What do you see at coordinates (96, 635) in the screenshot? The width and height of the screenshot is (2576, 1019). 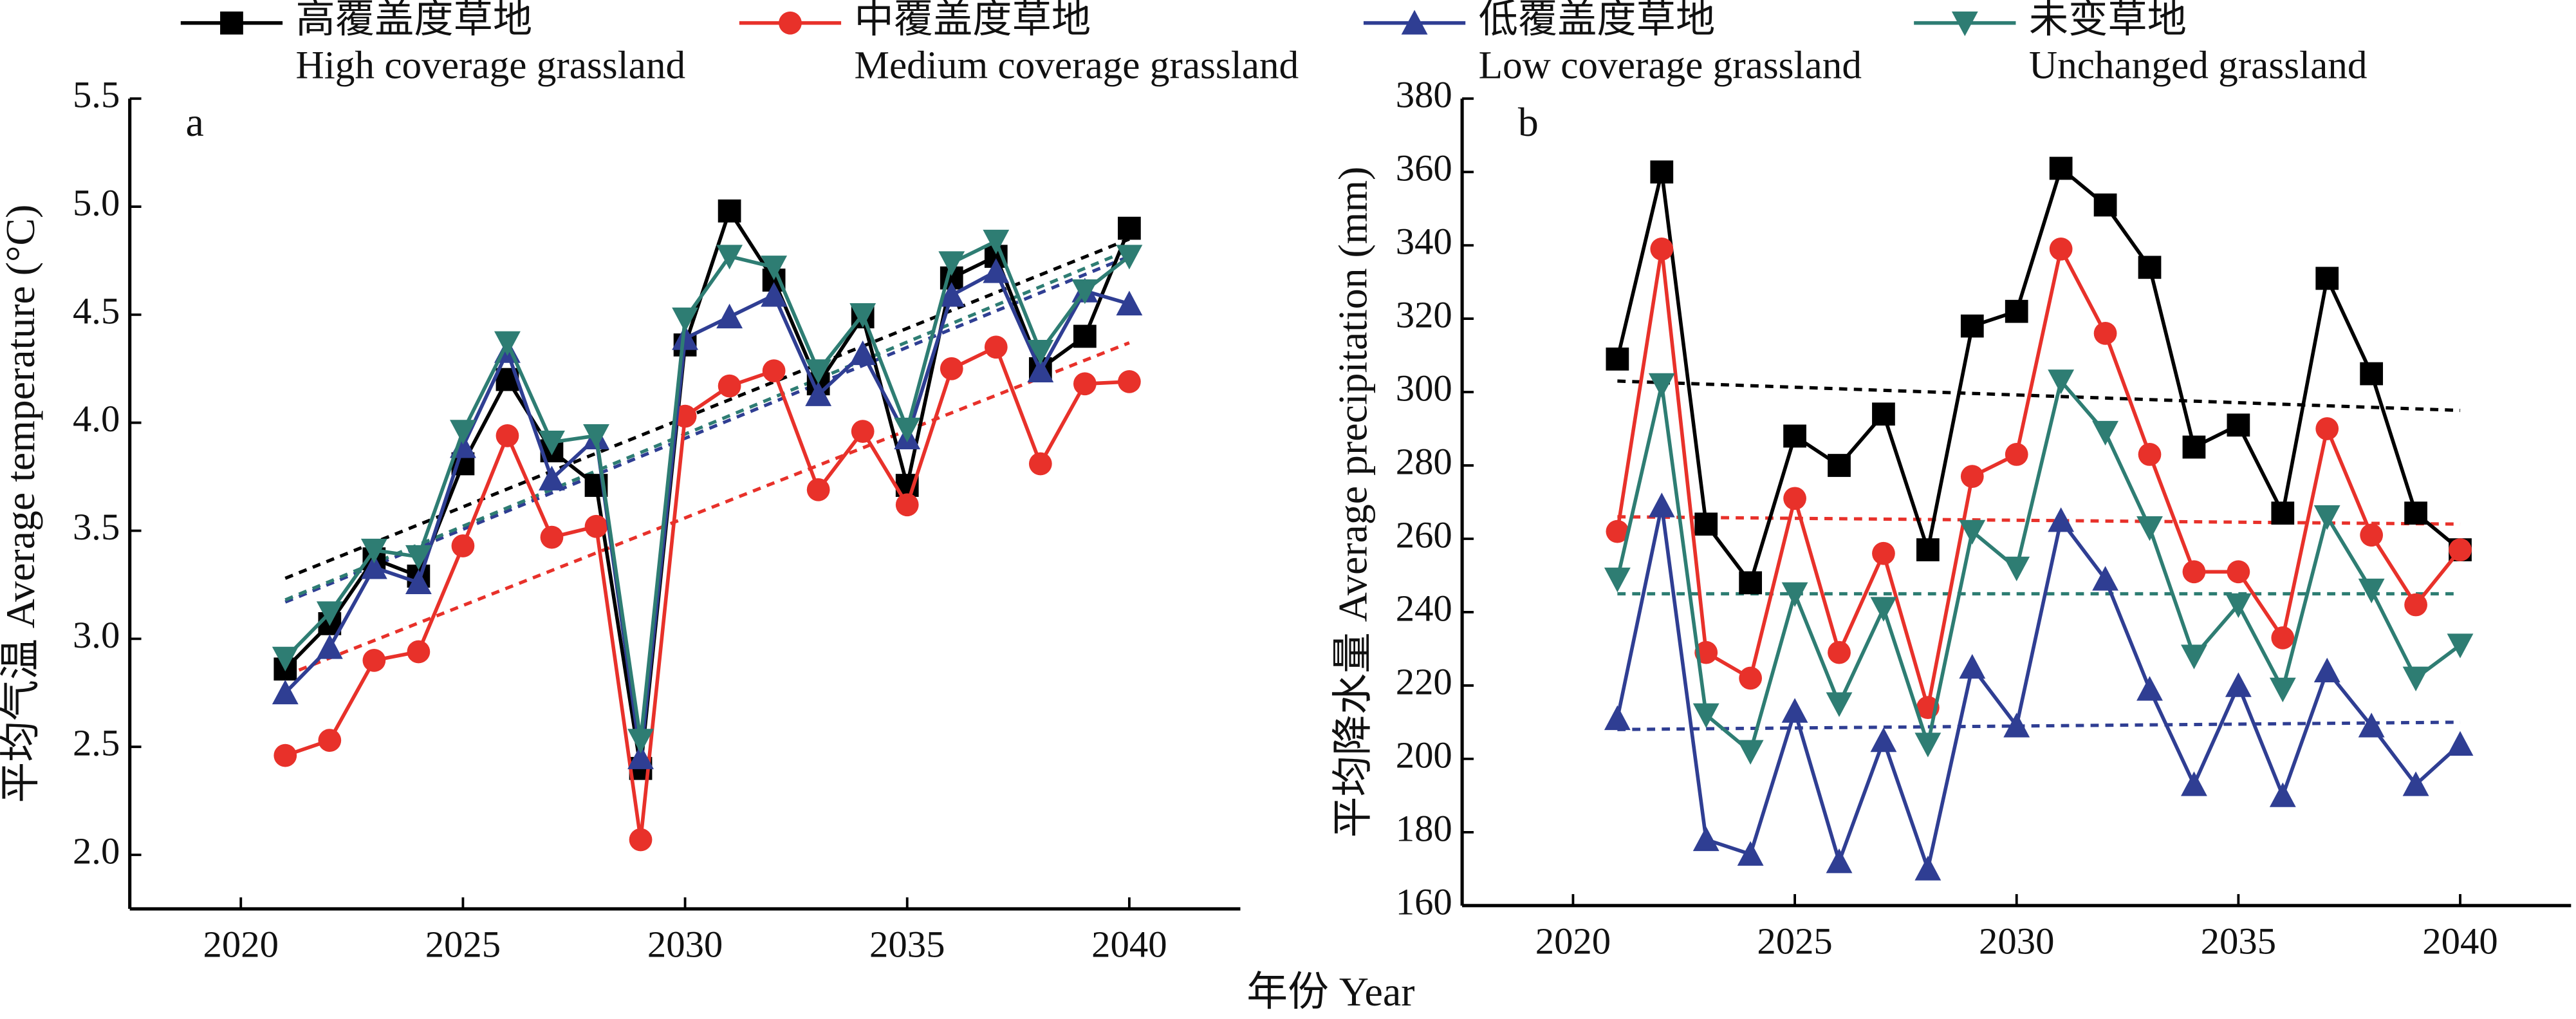 I see `y-tick-label: 3.0` at bounding box center [96, 635].